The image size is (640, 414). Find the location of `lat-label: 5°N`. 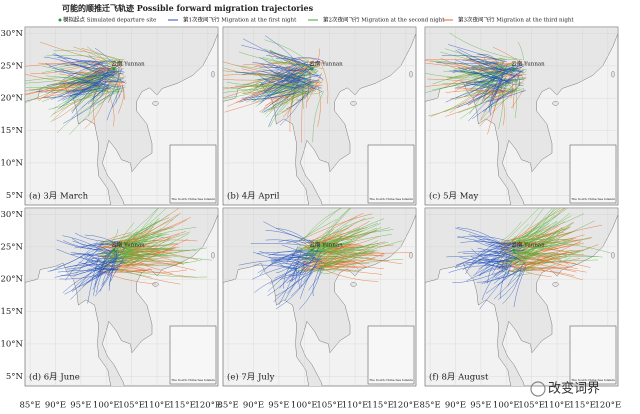

lat-label: 5°N is located at coordinates (15, 377).